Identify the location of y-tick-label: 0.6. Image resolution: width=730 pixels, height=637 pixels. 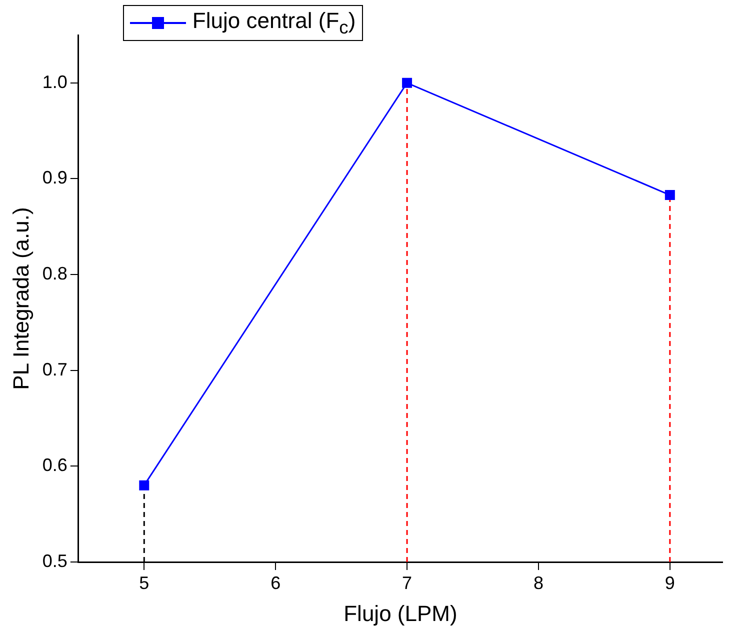
(55, 465).